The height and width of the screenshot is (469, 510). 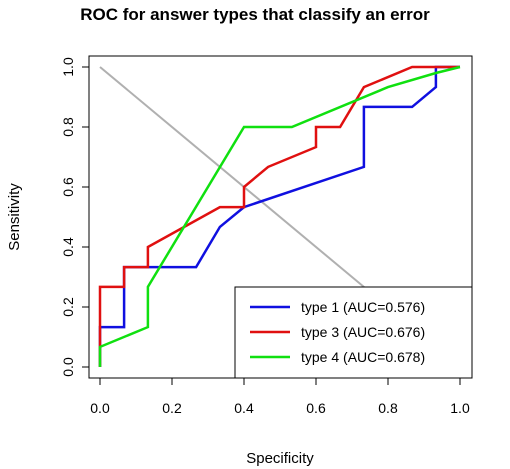 What do you see at coordinates (172, 408) in the screenshot?
I see `x-tick-label: 0.2` at bounding box center [172, 408].